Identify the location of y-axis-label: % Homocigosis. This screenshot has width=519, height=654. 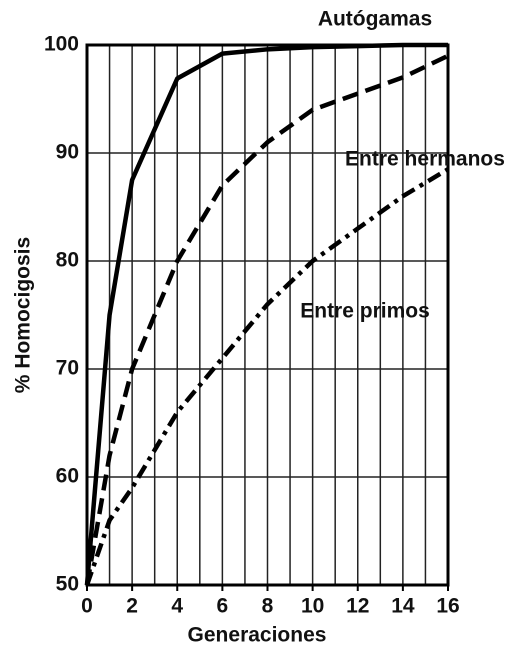
(23, 315).